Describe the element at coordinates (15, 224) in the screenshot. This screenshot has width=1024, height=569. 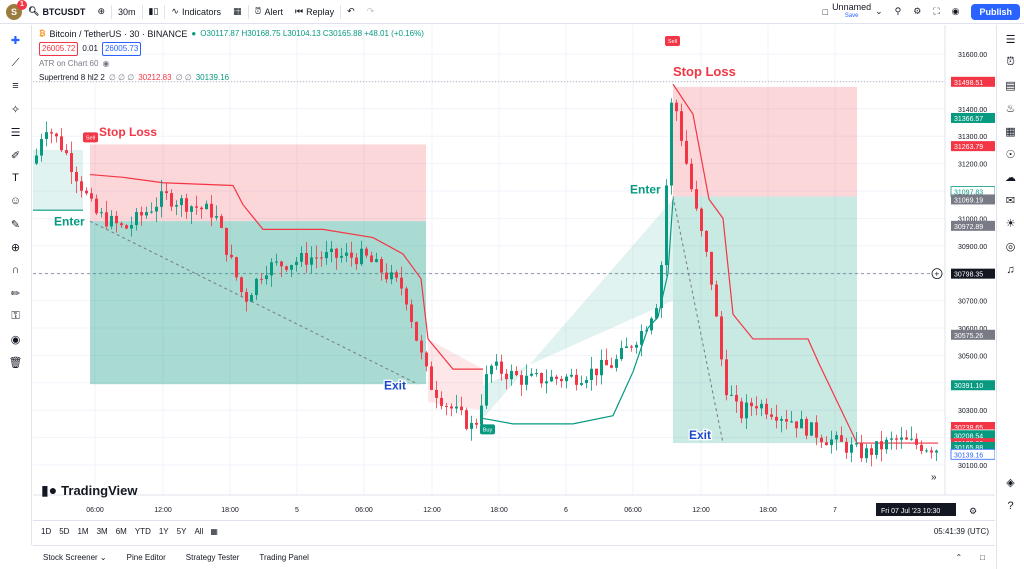
I see `ruler-icon: ✎` at that location.